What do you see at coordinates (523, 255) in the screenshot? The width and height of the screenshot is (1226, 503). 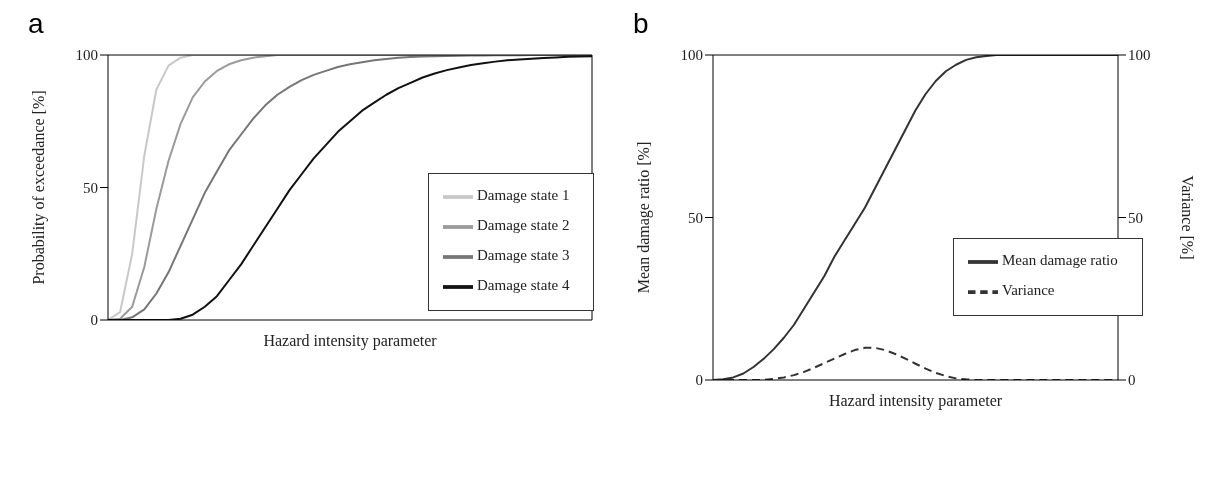 I see `legend-label: Damage state 3` at bounding box center [523, 255].